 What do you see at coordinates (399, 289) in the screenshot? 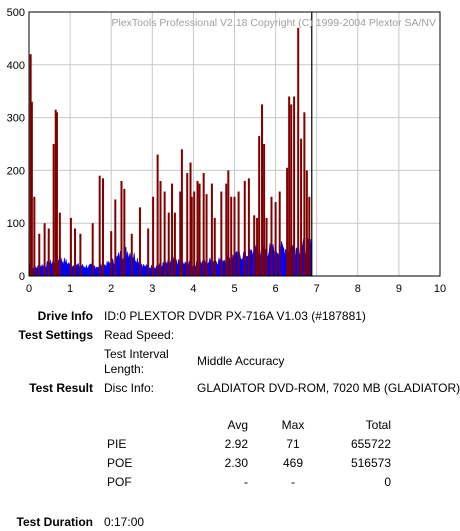
I see `x-tick-label: 9` at bounding box center [399, 289].